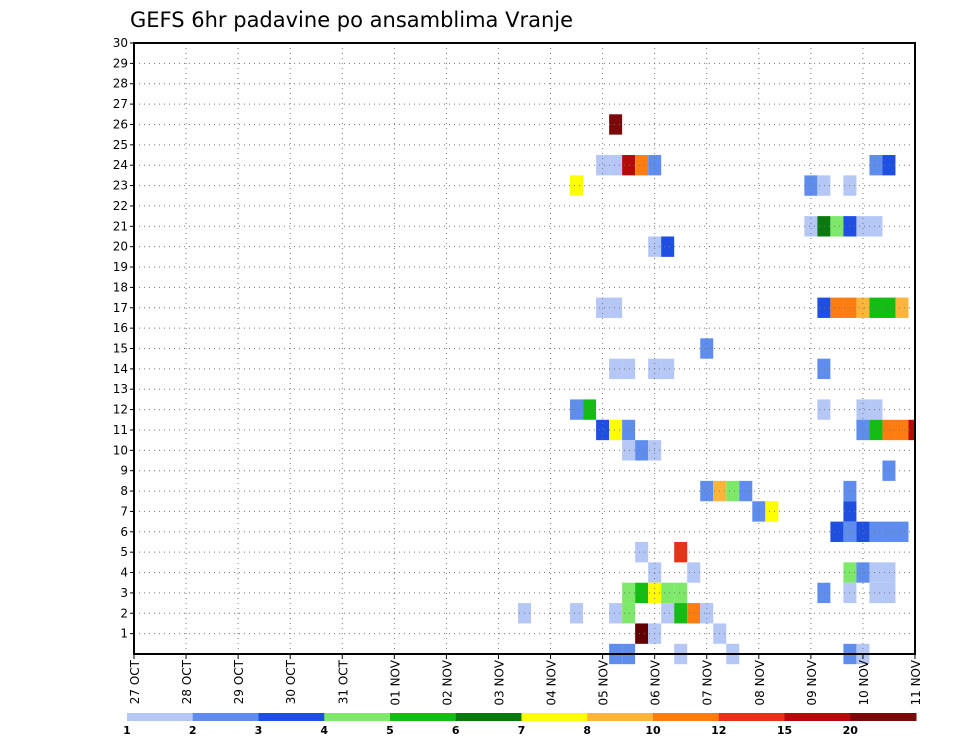 This screenshot has height=742, width=960. Describe the element at coordinates (124, 511) in the screenshot. I see `y-tick-label: 7` at that location.